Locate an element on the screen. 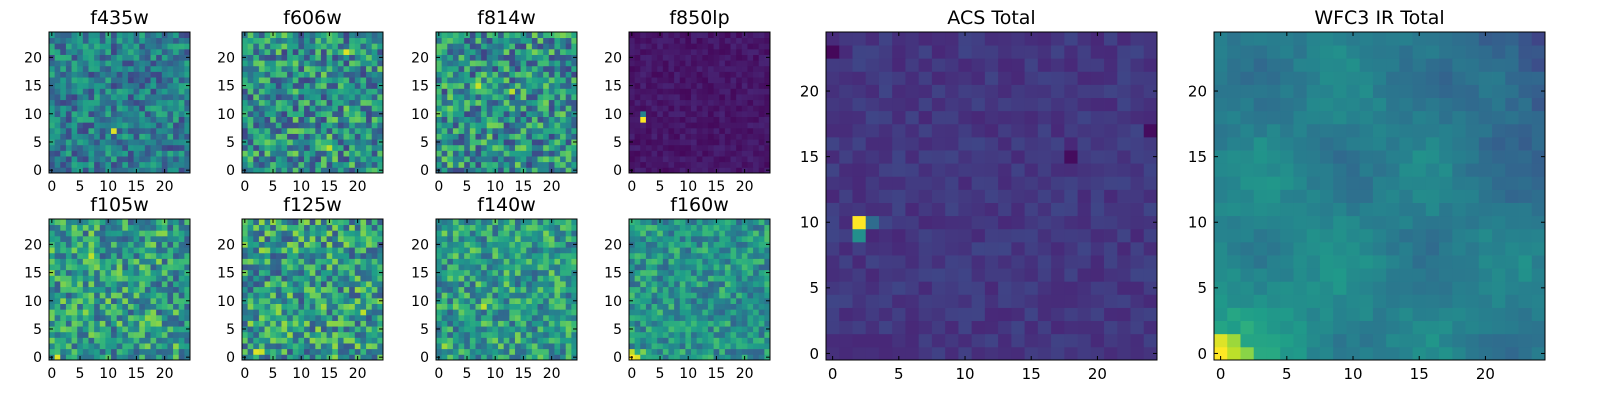 This screenshot has height=400, width=1600. panel-title: f105w is located at coordinates (119, 205).